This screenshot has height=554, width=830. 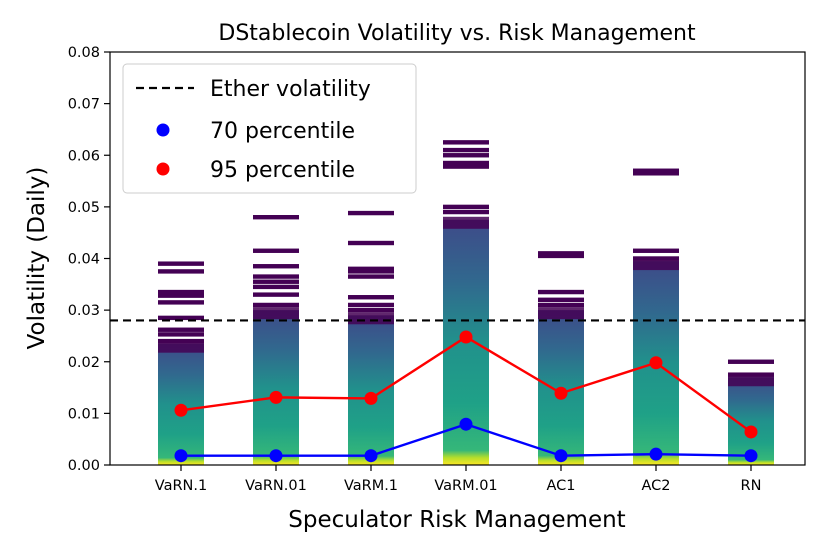 I want to click on outlier-mark-VaRM.1-5, so click(x=371, y=269).